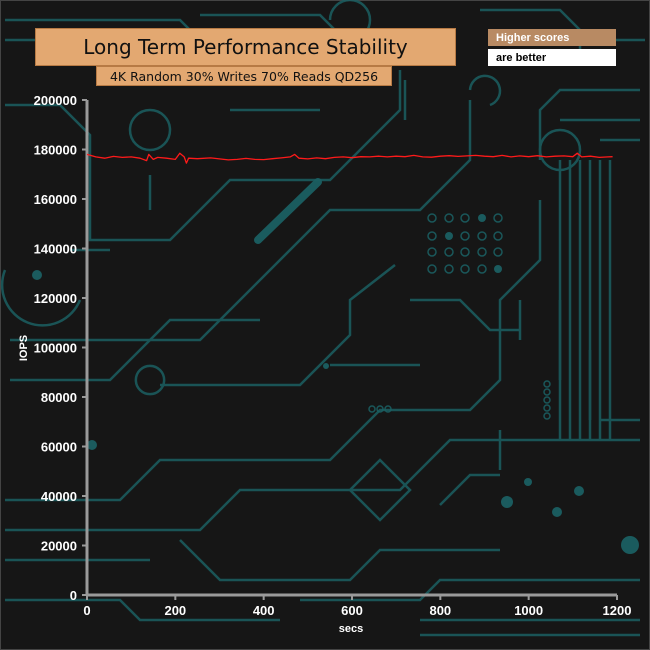 This screenshot has width=650, height=650. Describe the element at coordinates (55, 150) in the screenshot. I see `y-tick-label: 180000` at that location.